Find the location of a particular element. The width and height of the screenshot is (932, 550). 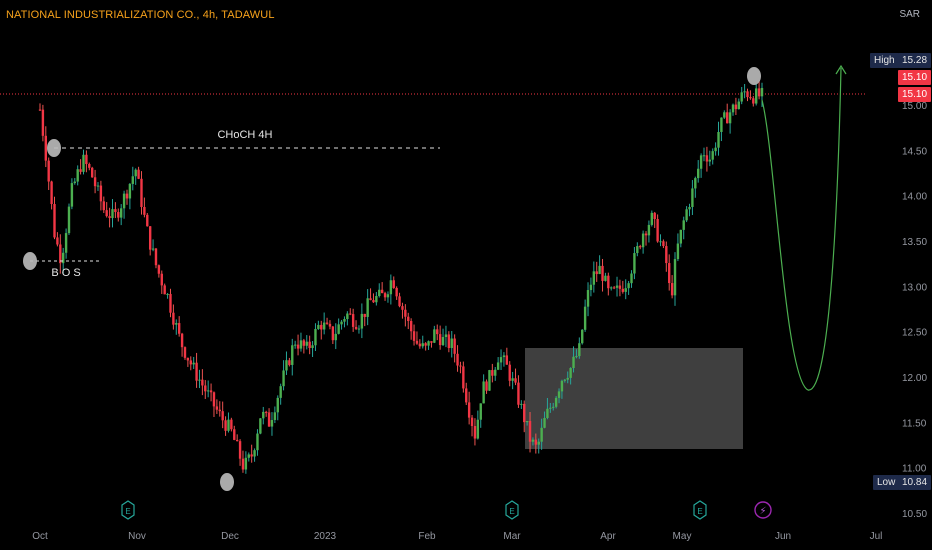

currency-label: SAR is located at coordinates (909, 14).